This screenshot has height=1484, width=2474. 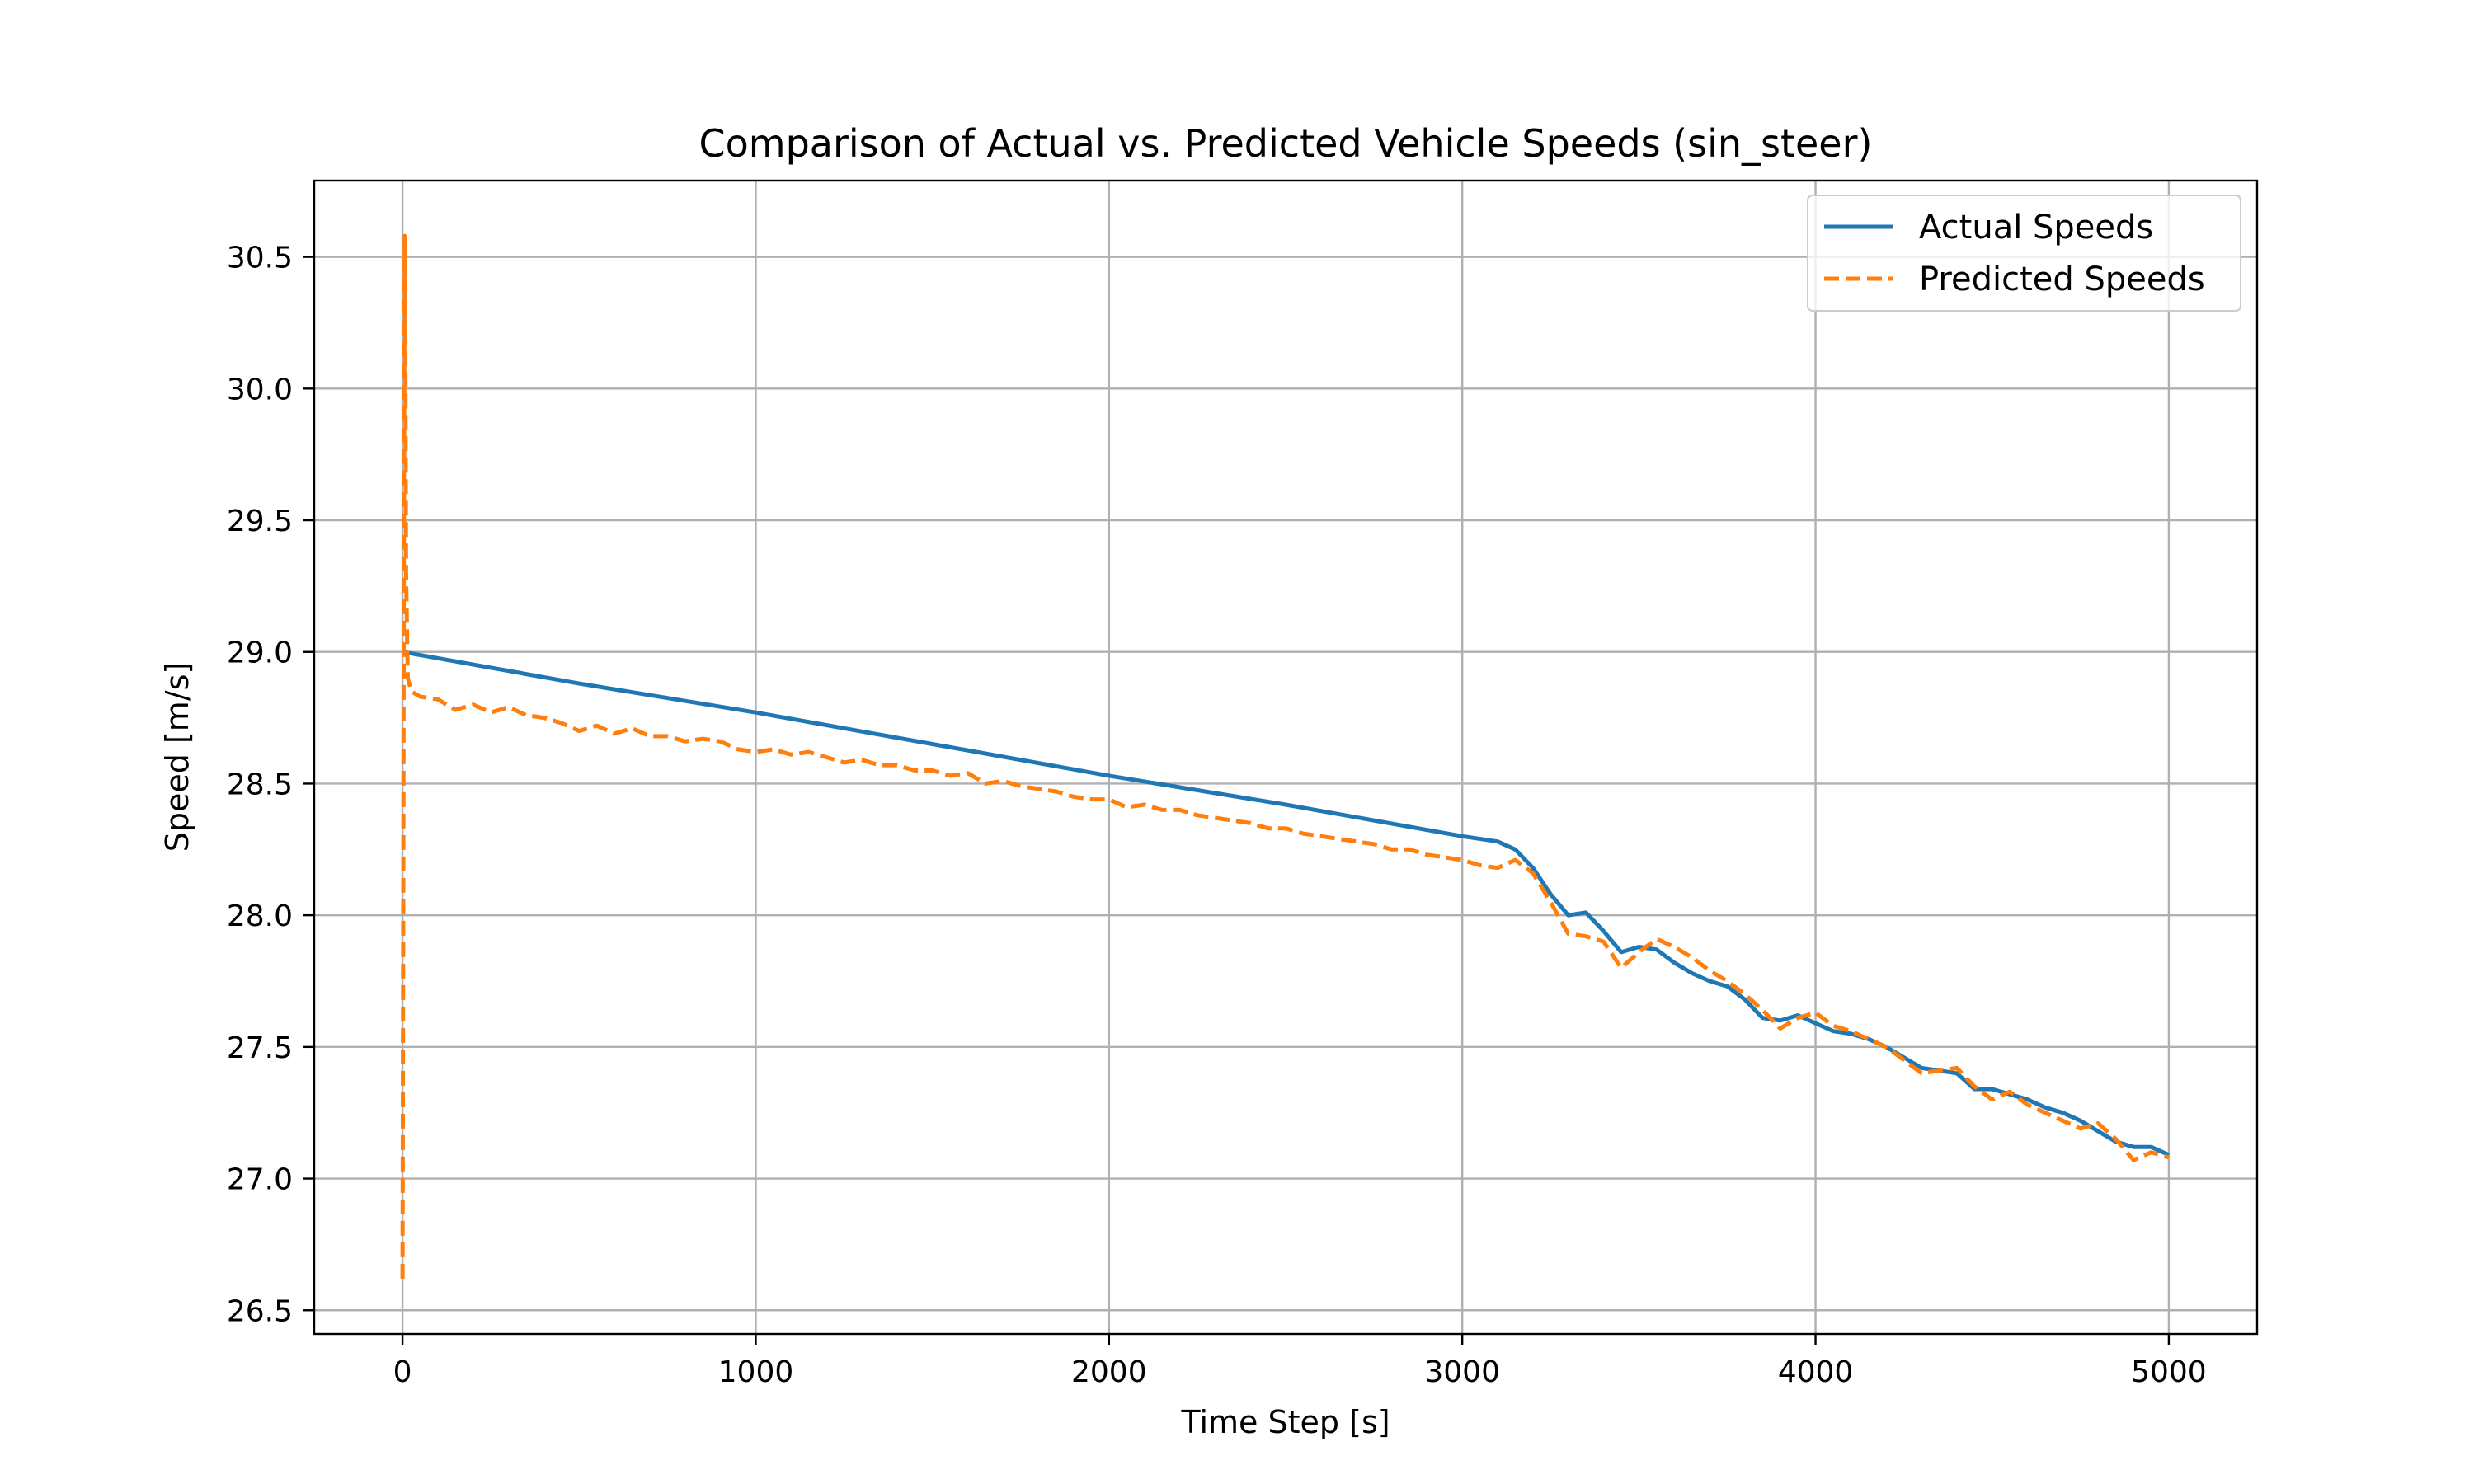 I want to click on x-tick-label: 5000, so click(x=2169, y=1372).